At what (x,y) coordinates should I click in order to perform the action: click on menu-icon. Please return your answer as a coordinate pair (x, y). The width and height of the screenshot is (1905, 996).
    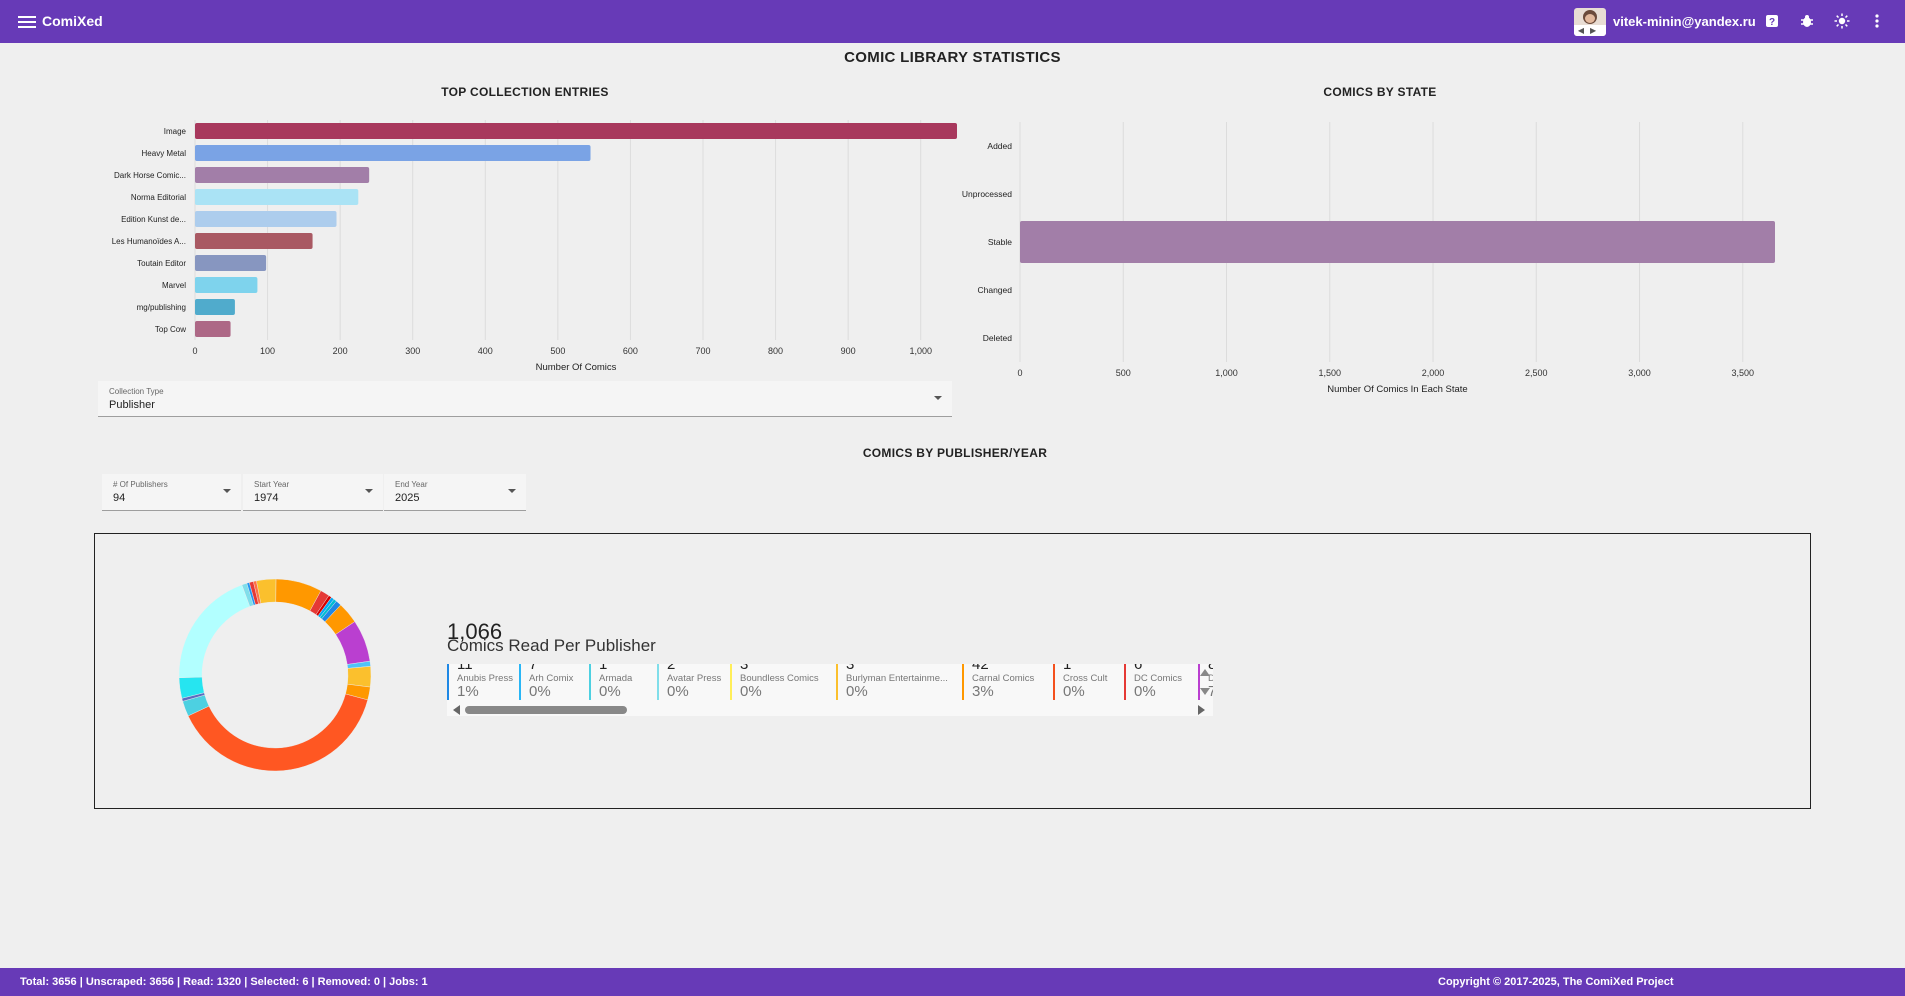
    Looking at the image, I should click on (27, 21).